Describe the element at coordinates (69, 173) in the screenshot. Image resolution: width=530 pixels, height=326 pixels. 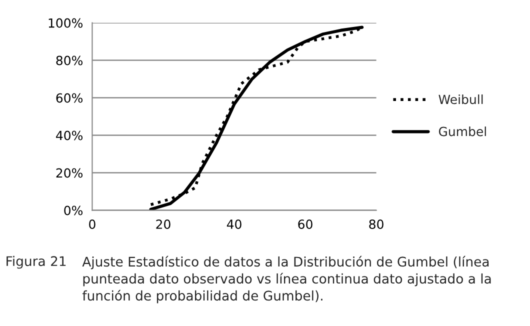
I see `y-tick-label: 20%` at that location.